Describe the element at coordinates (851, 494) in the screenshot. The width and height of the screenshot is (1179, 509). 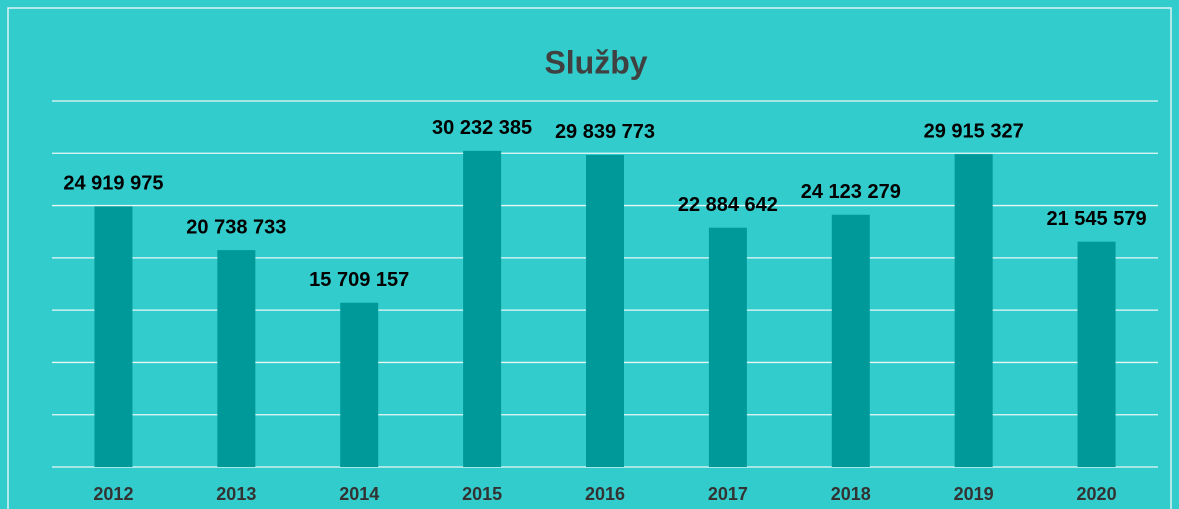
I see `x-tick-label: 2018` at that location.